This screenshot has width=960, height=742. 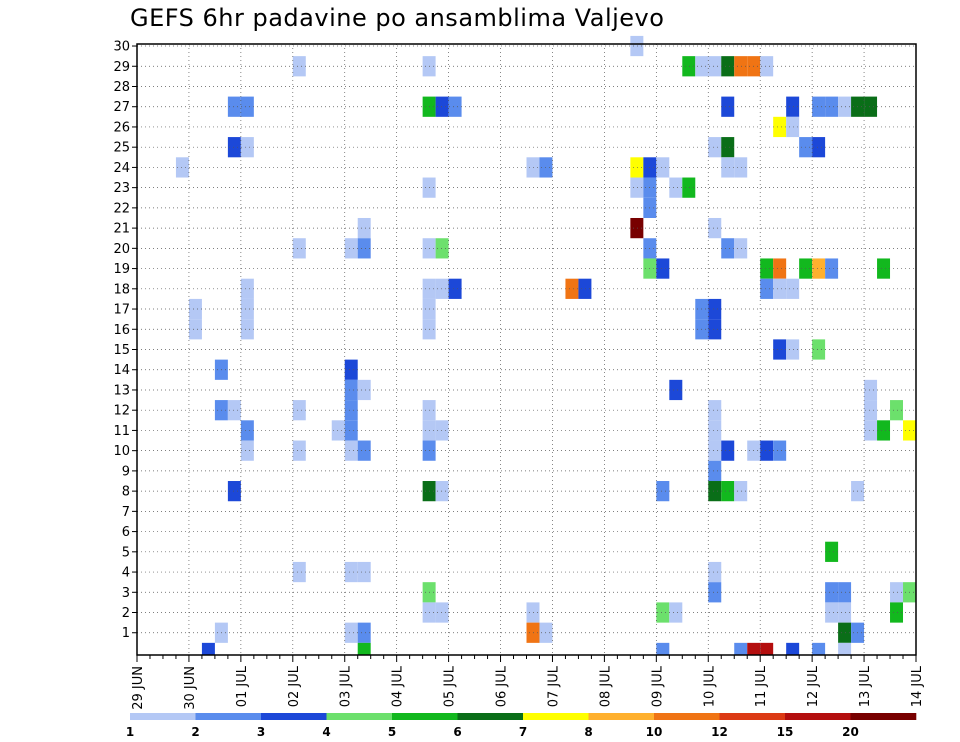 What do you see at coordinates (121, 67) in the screenshot?
I see `y-tick-label: 29` at bounding box center [121, 67].